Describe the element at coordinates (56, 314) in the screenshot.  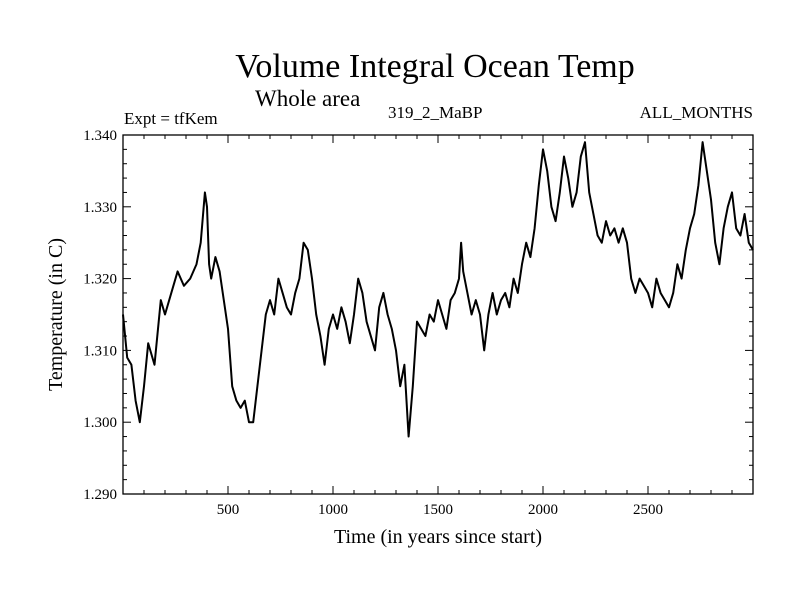
I see `y-axis-label: Temperature (in C)` at that location.